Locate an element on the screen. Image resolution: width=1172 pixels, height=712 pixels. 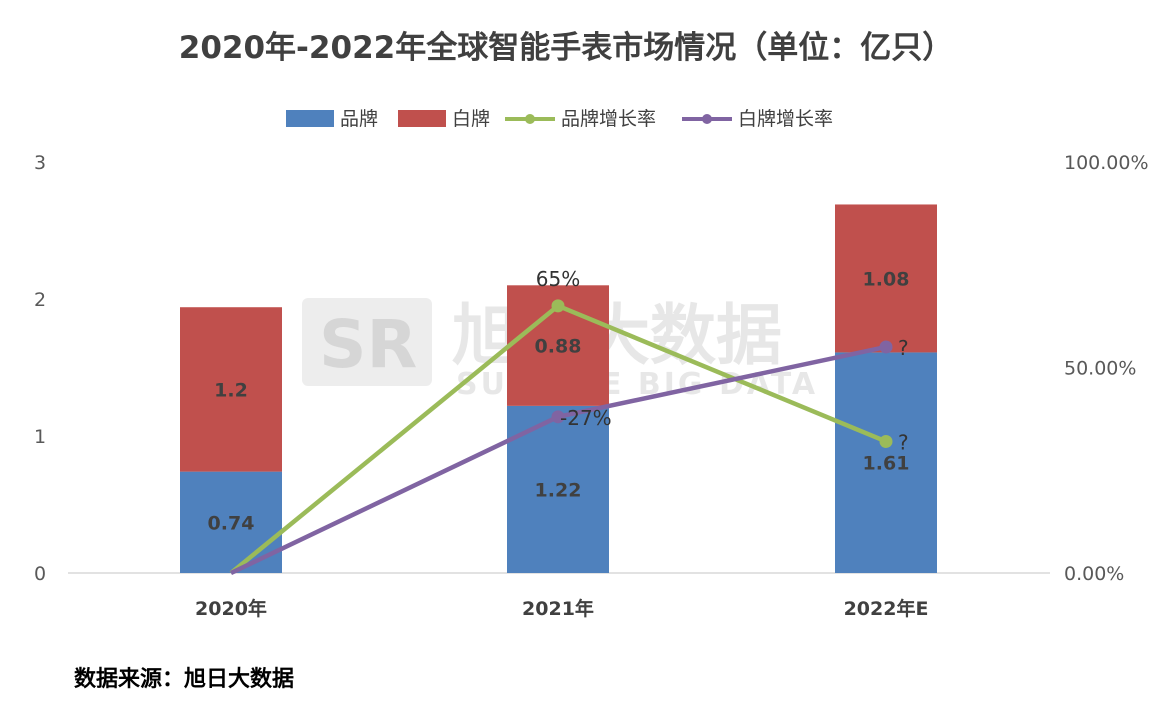
right-axis-tick-label: 0.00% is located at coordinates (1094, 574).